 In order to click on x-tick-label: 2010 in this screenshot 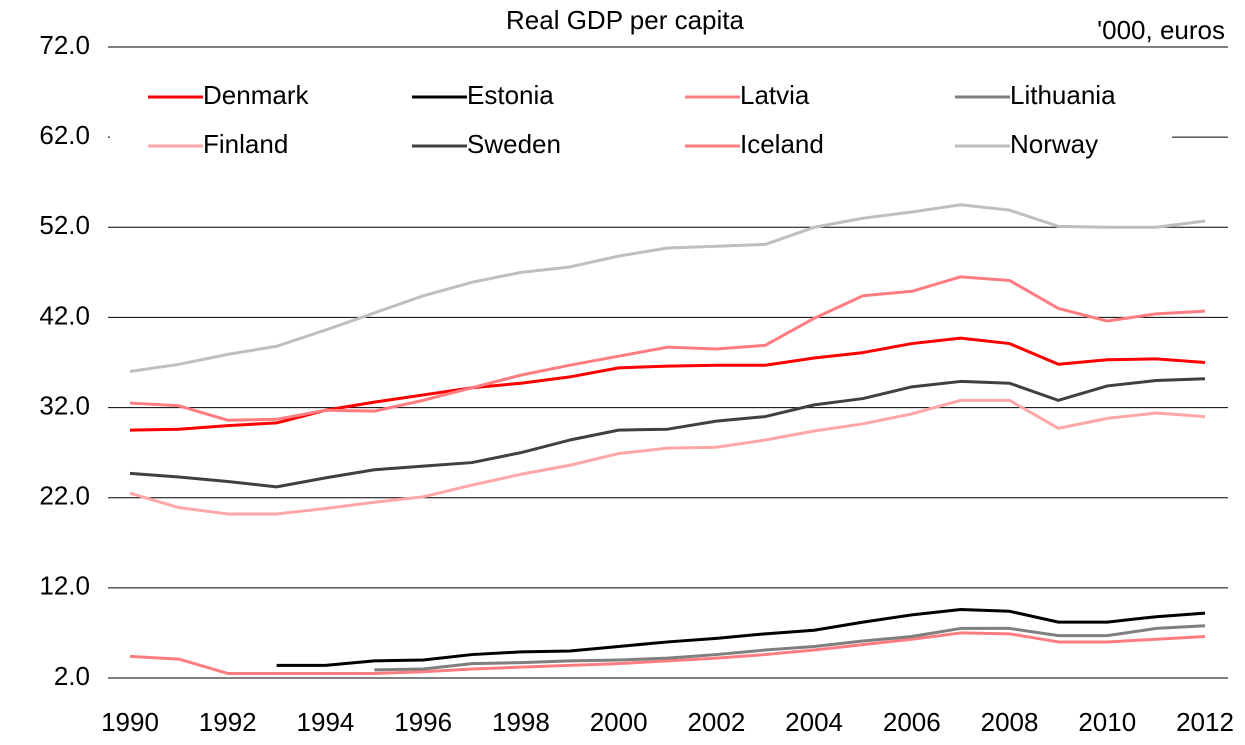, I will do `click(1107, 722)`.